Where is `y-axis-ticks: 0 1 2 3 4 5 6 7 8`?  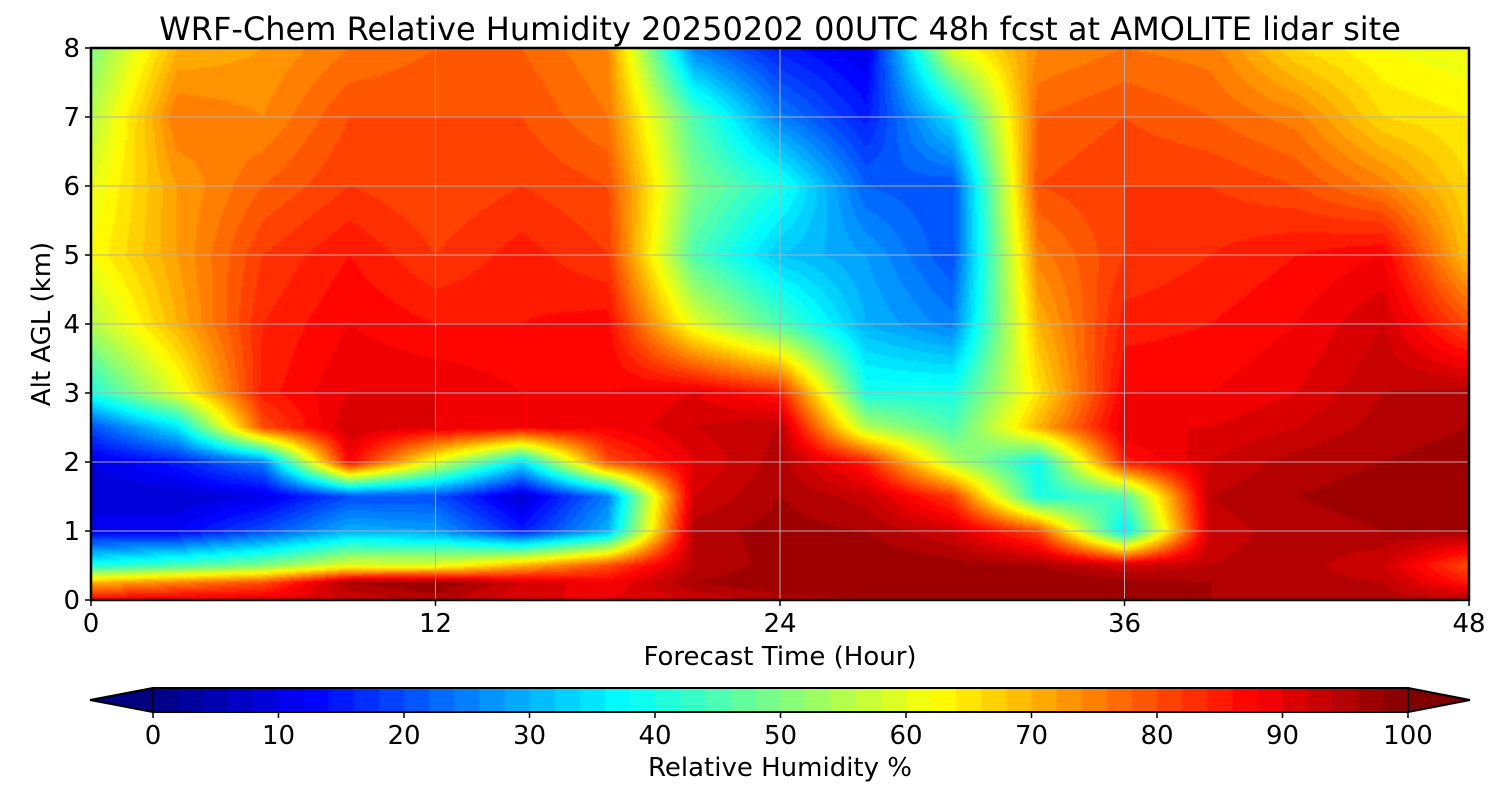
y-axis-ticks: 0 1 2 3 4 5 6 7 8 is located at coordinates (77, 325).